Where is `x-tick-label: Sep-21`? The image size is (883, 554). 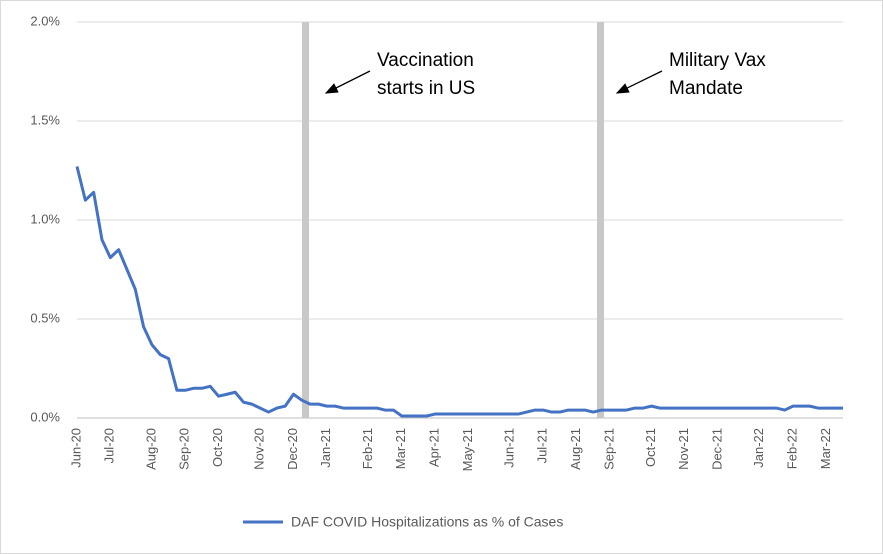 x-tick-label: Sep-21 is located at coordinates (608, 449).